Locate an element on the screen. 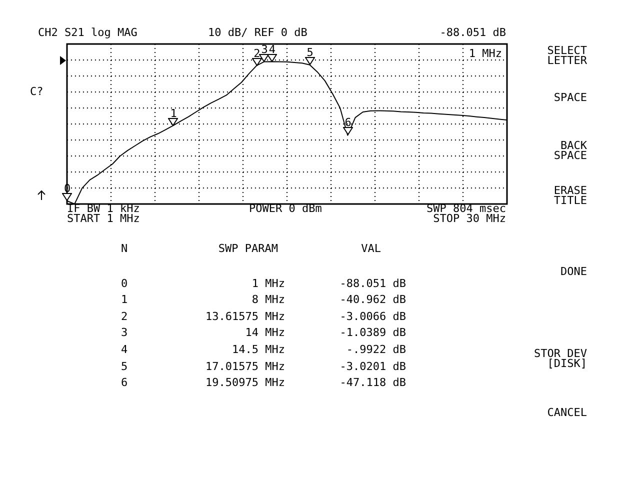  text: ERASE TITLE is located at coordinates (570, 195).